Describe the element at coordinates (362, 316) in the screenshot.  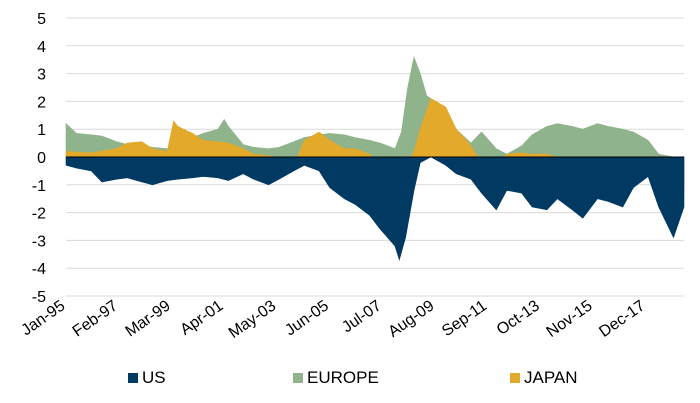
I see `x-tick-label: Jul-07` at that location.